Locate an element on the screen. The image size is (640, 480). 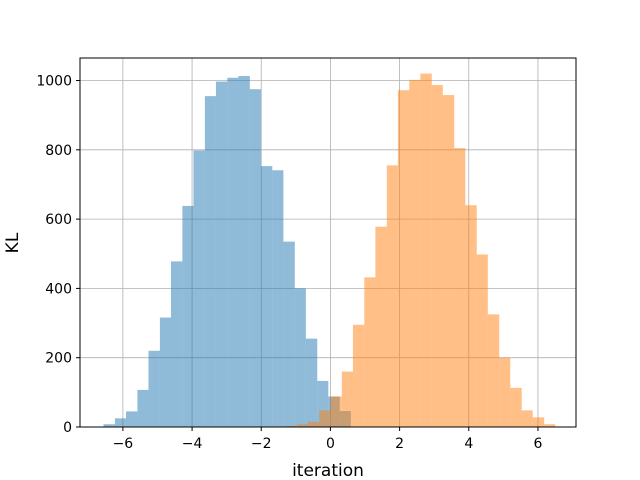
x-tick-label: −4 is located at coordinates (192, 444).